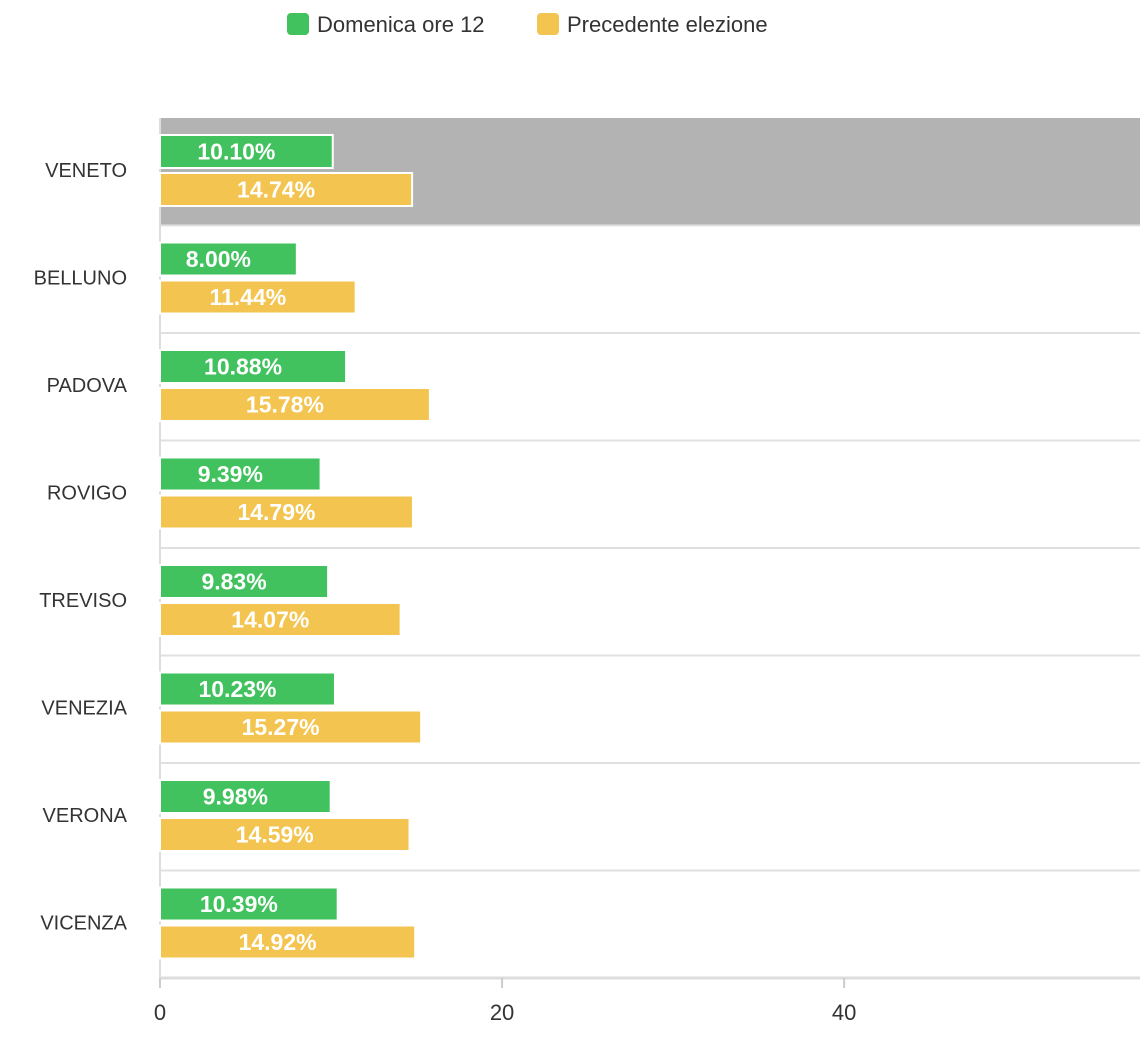 Image resolution: width=1140 pixels, height=1054 pixels. I want to click on category-label: VENETO, so click(86, 171).